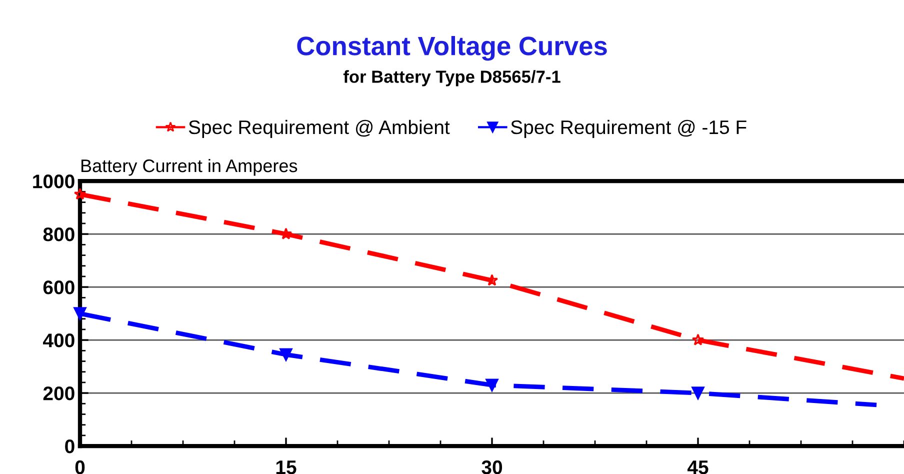 The height and width of the screenshot is (474, 904). I want to click on legend-label: Spec Requirement @ -15 F, so click(628, 129).